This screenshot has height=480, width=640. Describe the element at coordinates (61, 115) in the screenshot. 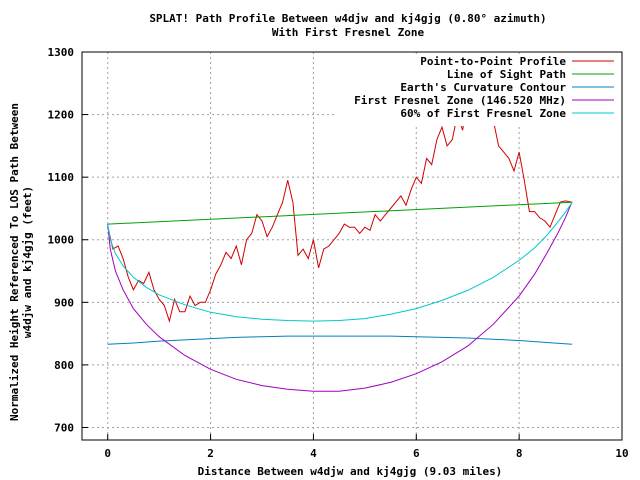

I see `y-tick-label: 1200` at that location.